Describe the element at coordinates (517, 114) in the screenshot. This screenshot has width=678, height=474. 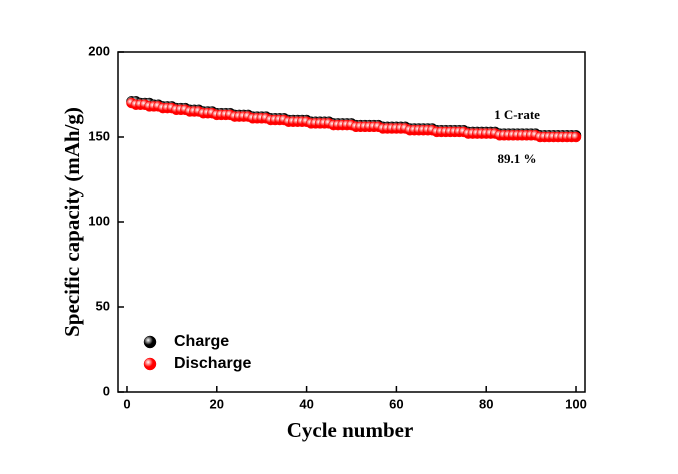
I see `annotation: 1 C-rate` at that location.